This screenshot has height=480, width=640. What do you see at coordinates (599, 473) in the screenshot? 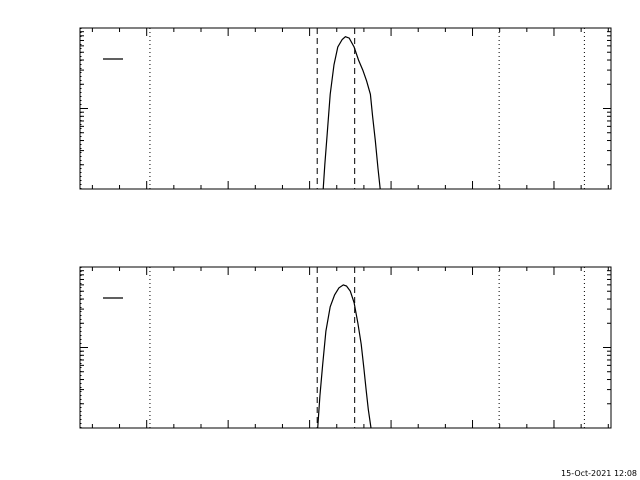
I see `footer-timestamp: 15-Oct-2021 12:08` at bounding box center [599, 473].